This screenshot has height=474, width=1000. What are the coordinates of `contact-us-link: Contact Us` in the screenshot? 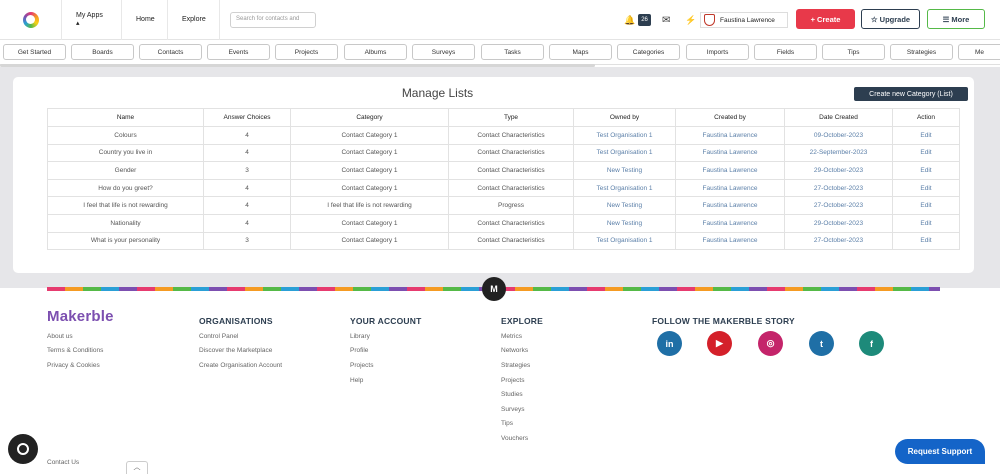 It's located at (63, 462).